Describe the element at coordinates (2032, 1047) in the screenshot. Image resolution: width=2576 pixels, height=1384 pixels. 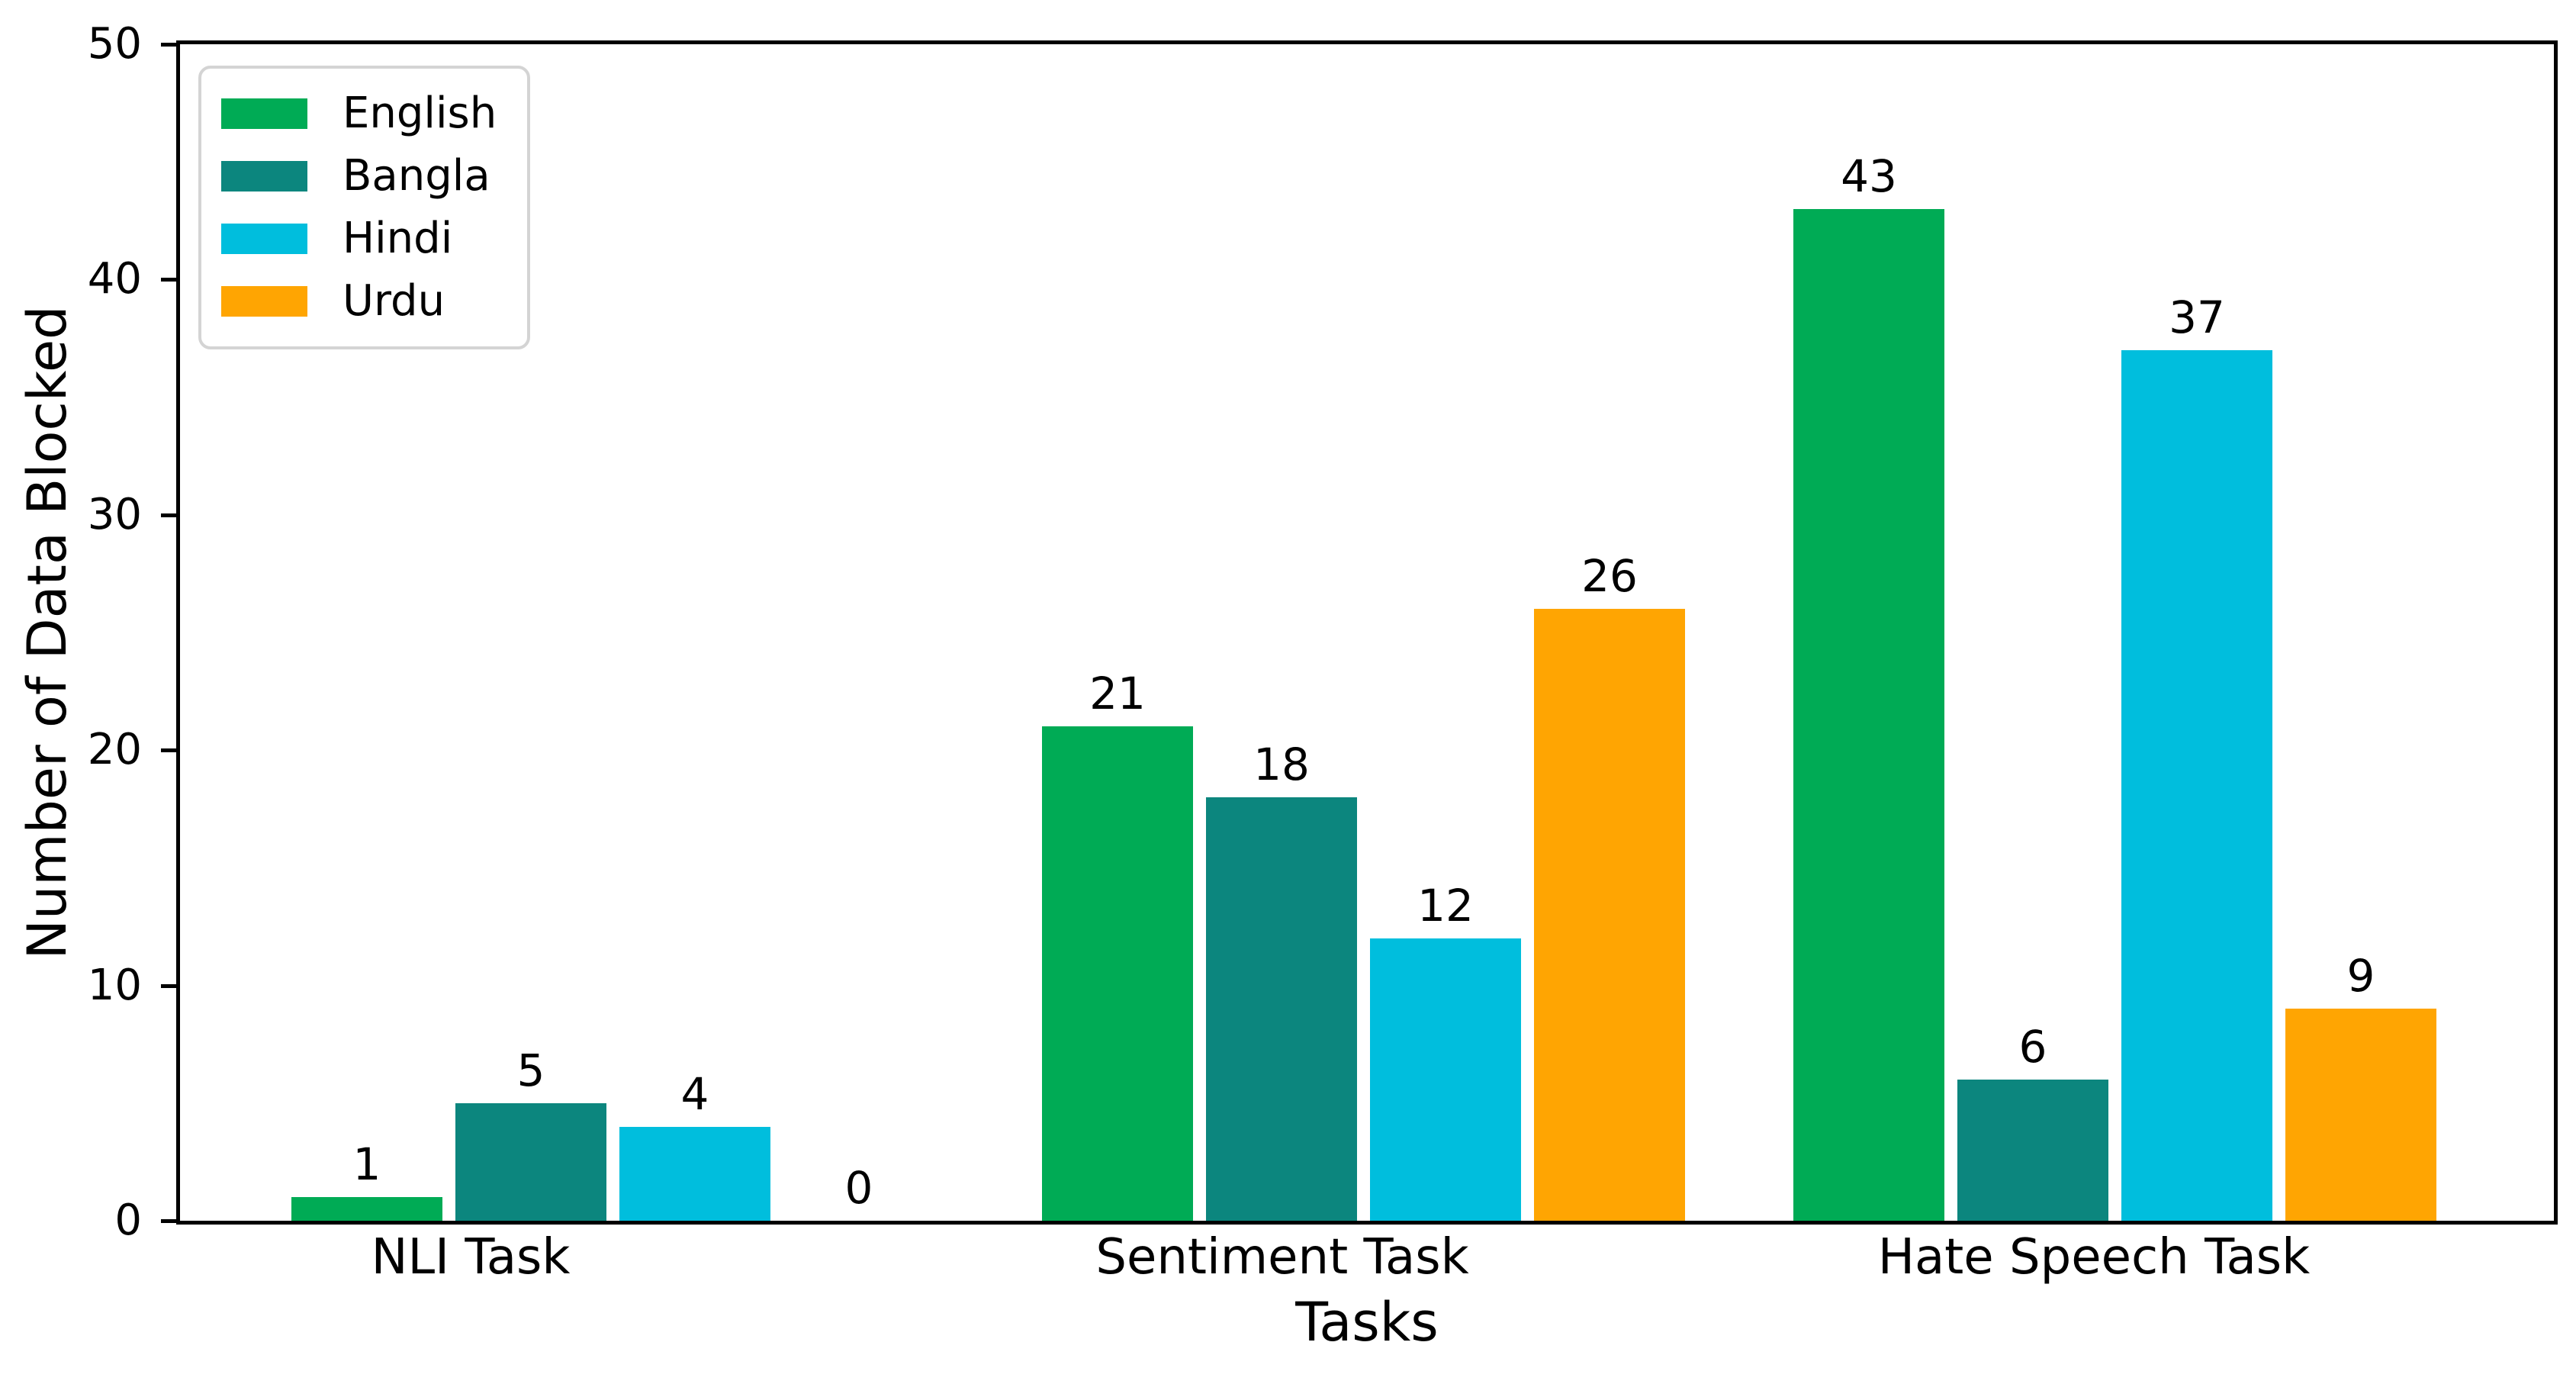
I see `bar-value-label: 6` at that location.